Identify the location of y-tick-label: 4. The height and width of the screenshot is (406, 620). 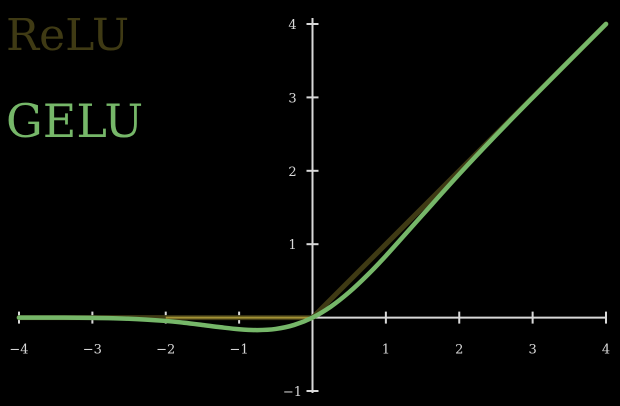
(292, 25).